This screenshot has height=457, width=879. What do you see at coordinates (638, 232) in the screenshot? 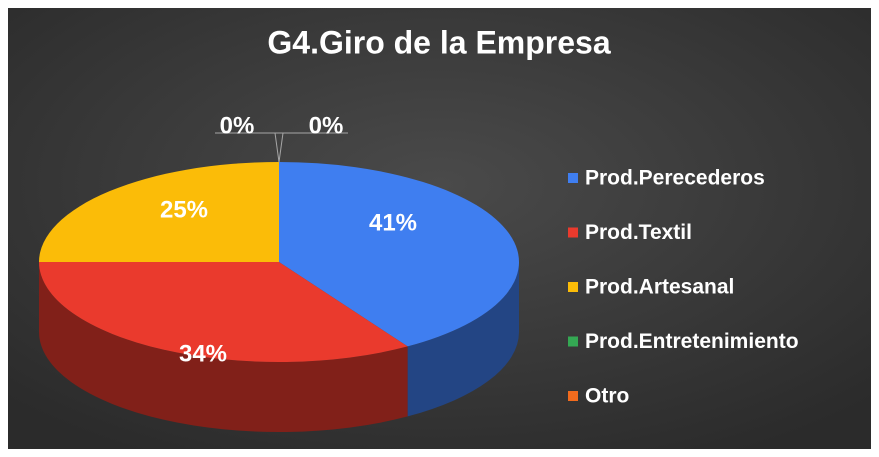
I see `legend-label: Prod.Textil` at bounding box center [638, 232].